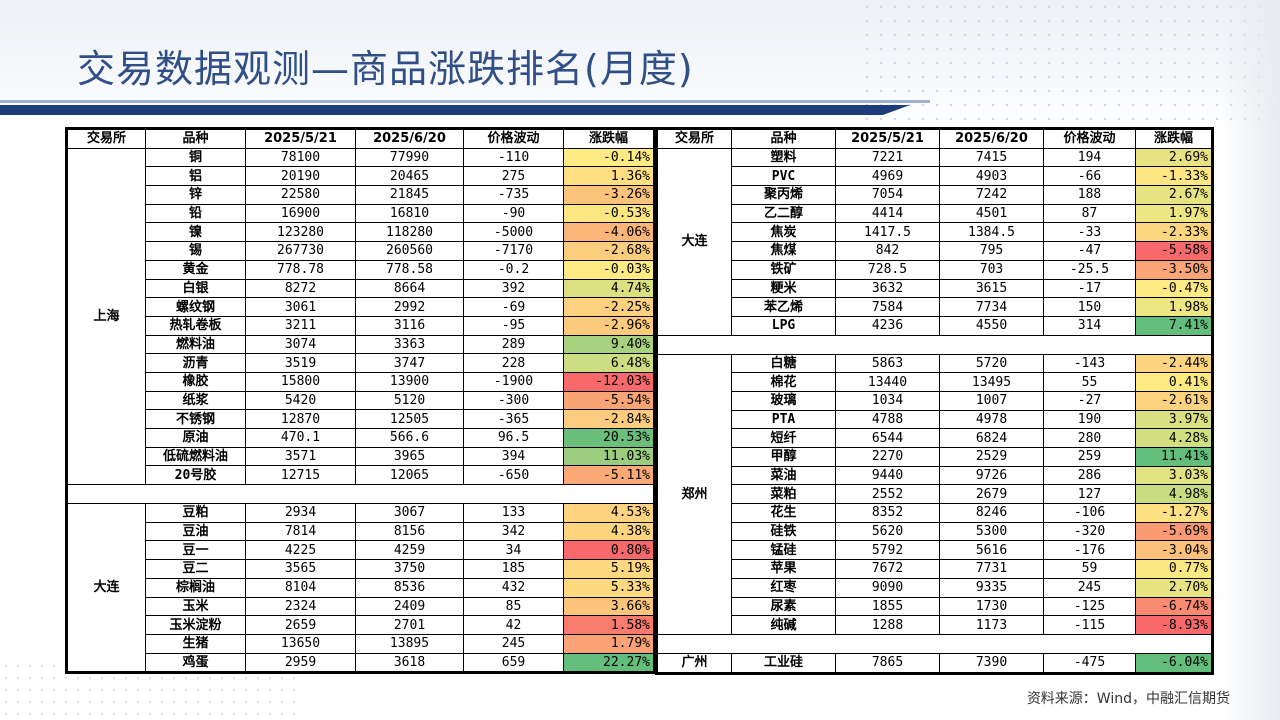 The image size is (1280, 720). What do you see at coordinates (991, 569) in the screenshot?
I see `price-end-cell: 7731` at bounding box center [991, 569].